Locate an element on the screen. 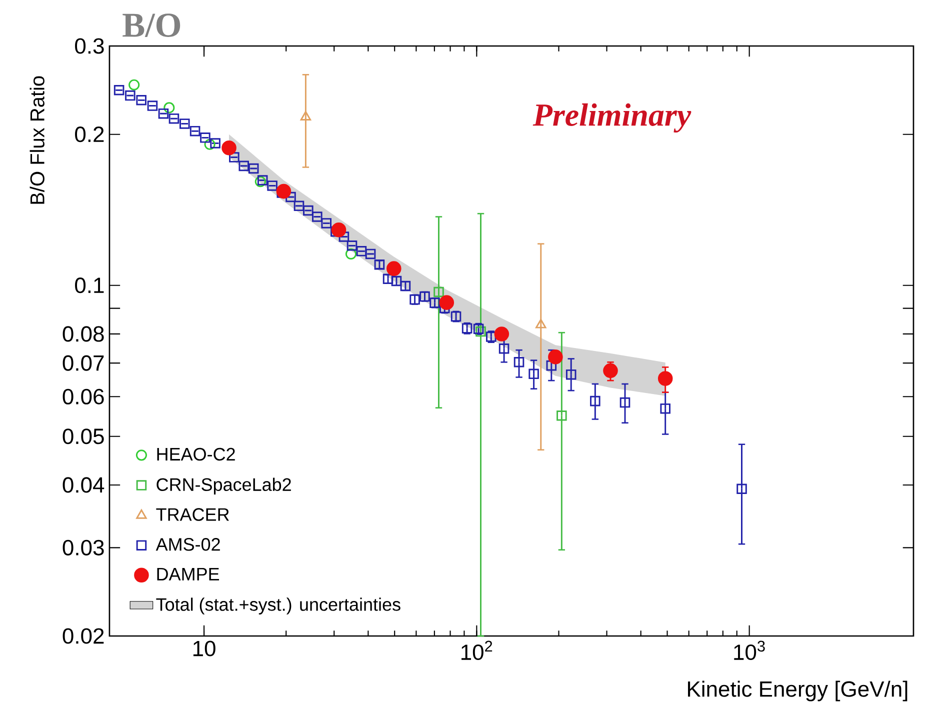 Image resolution: width=926 pixels, height=708 pixels. legend-label: Total (stat.+syst.) uncertainties is located at coordinates (278, 606).